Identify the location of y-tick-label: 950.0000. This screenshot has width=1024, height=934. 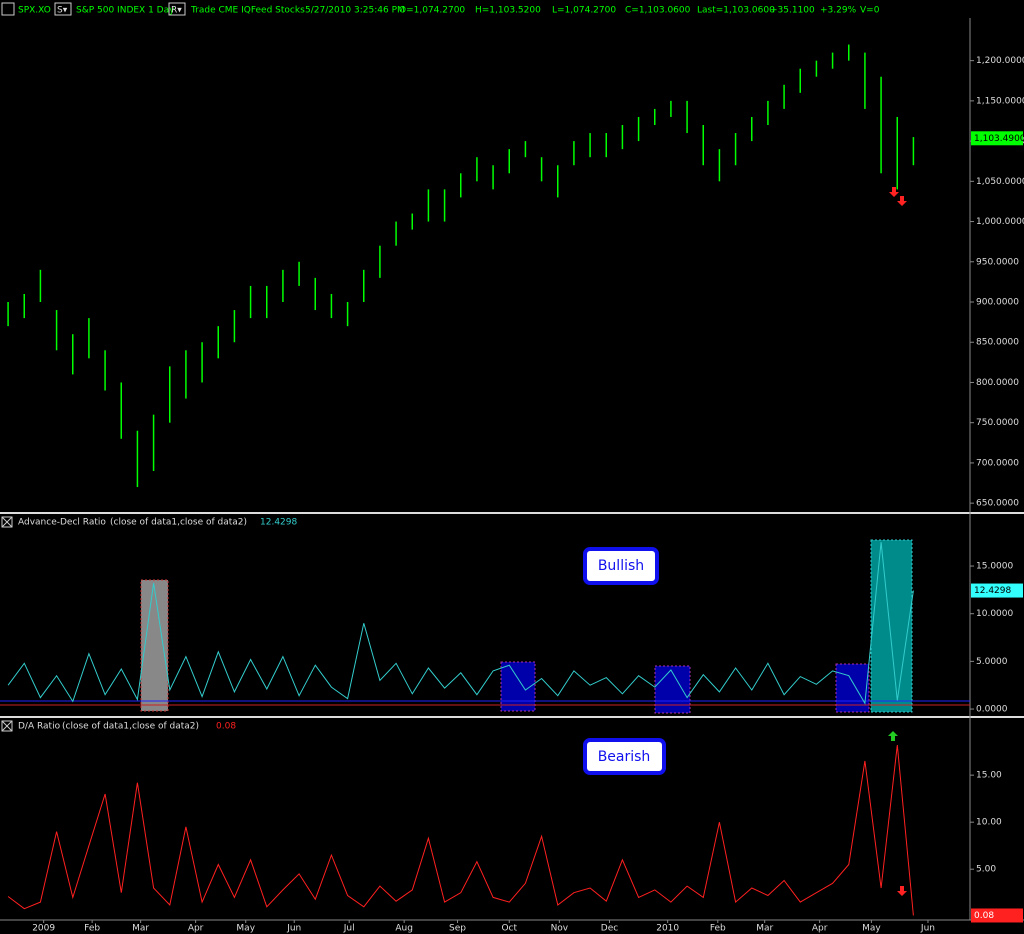
(997, 262).